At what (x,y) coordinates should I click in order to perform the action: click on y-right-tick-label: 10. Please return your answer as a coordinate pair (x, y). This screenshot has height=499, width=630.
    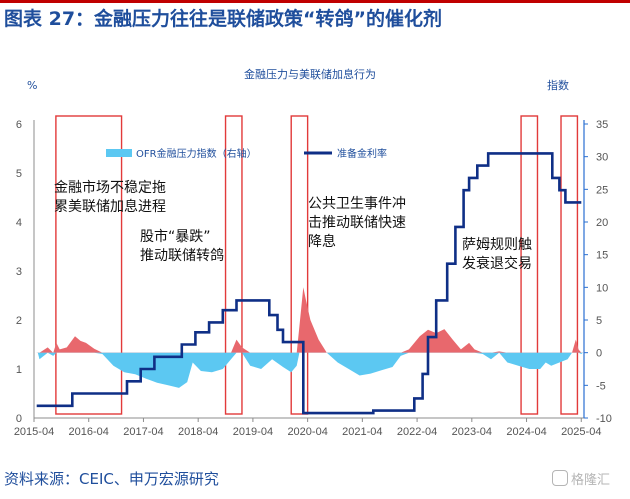
    Looking at the image, I should click on (602, 288).